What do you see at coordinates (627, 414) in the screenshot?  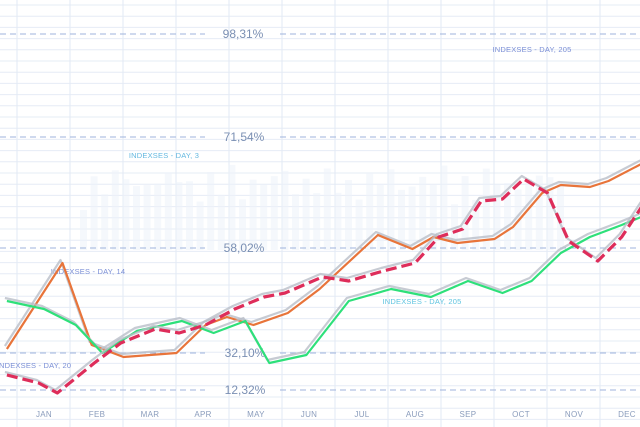 I see `x-tick-label: DEC` at bounding box center [627, 414].